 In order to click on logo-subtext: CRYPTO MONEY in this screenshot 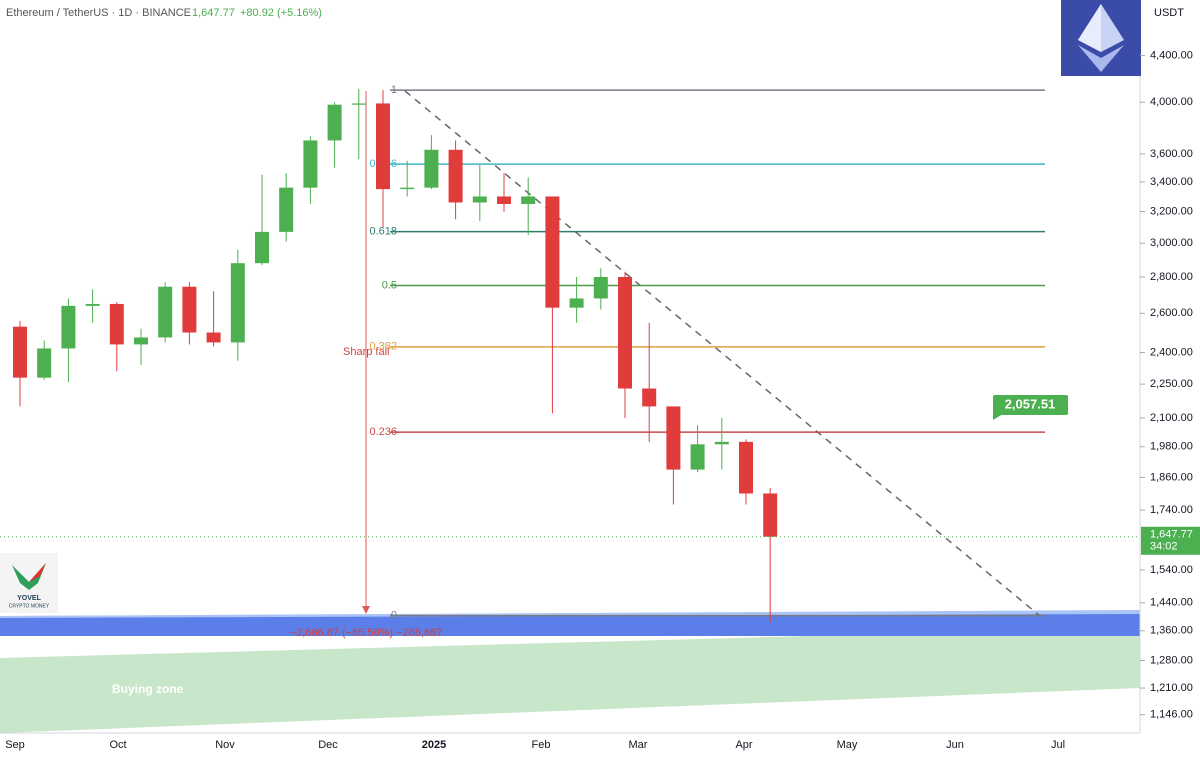, I will do `click(29, 606)`.